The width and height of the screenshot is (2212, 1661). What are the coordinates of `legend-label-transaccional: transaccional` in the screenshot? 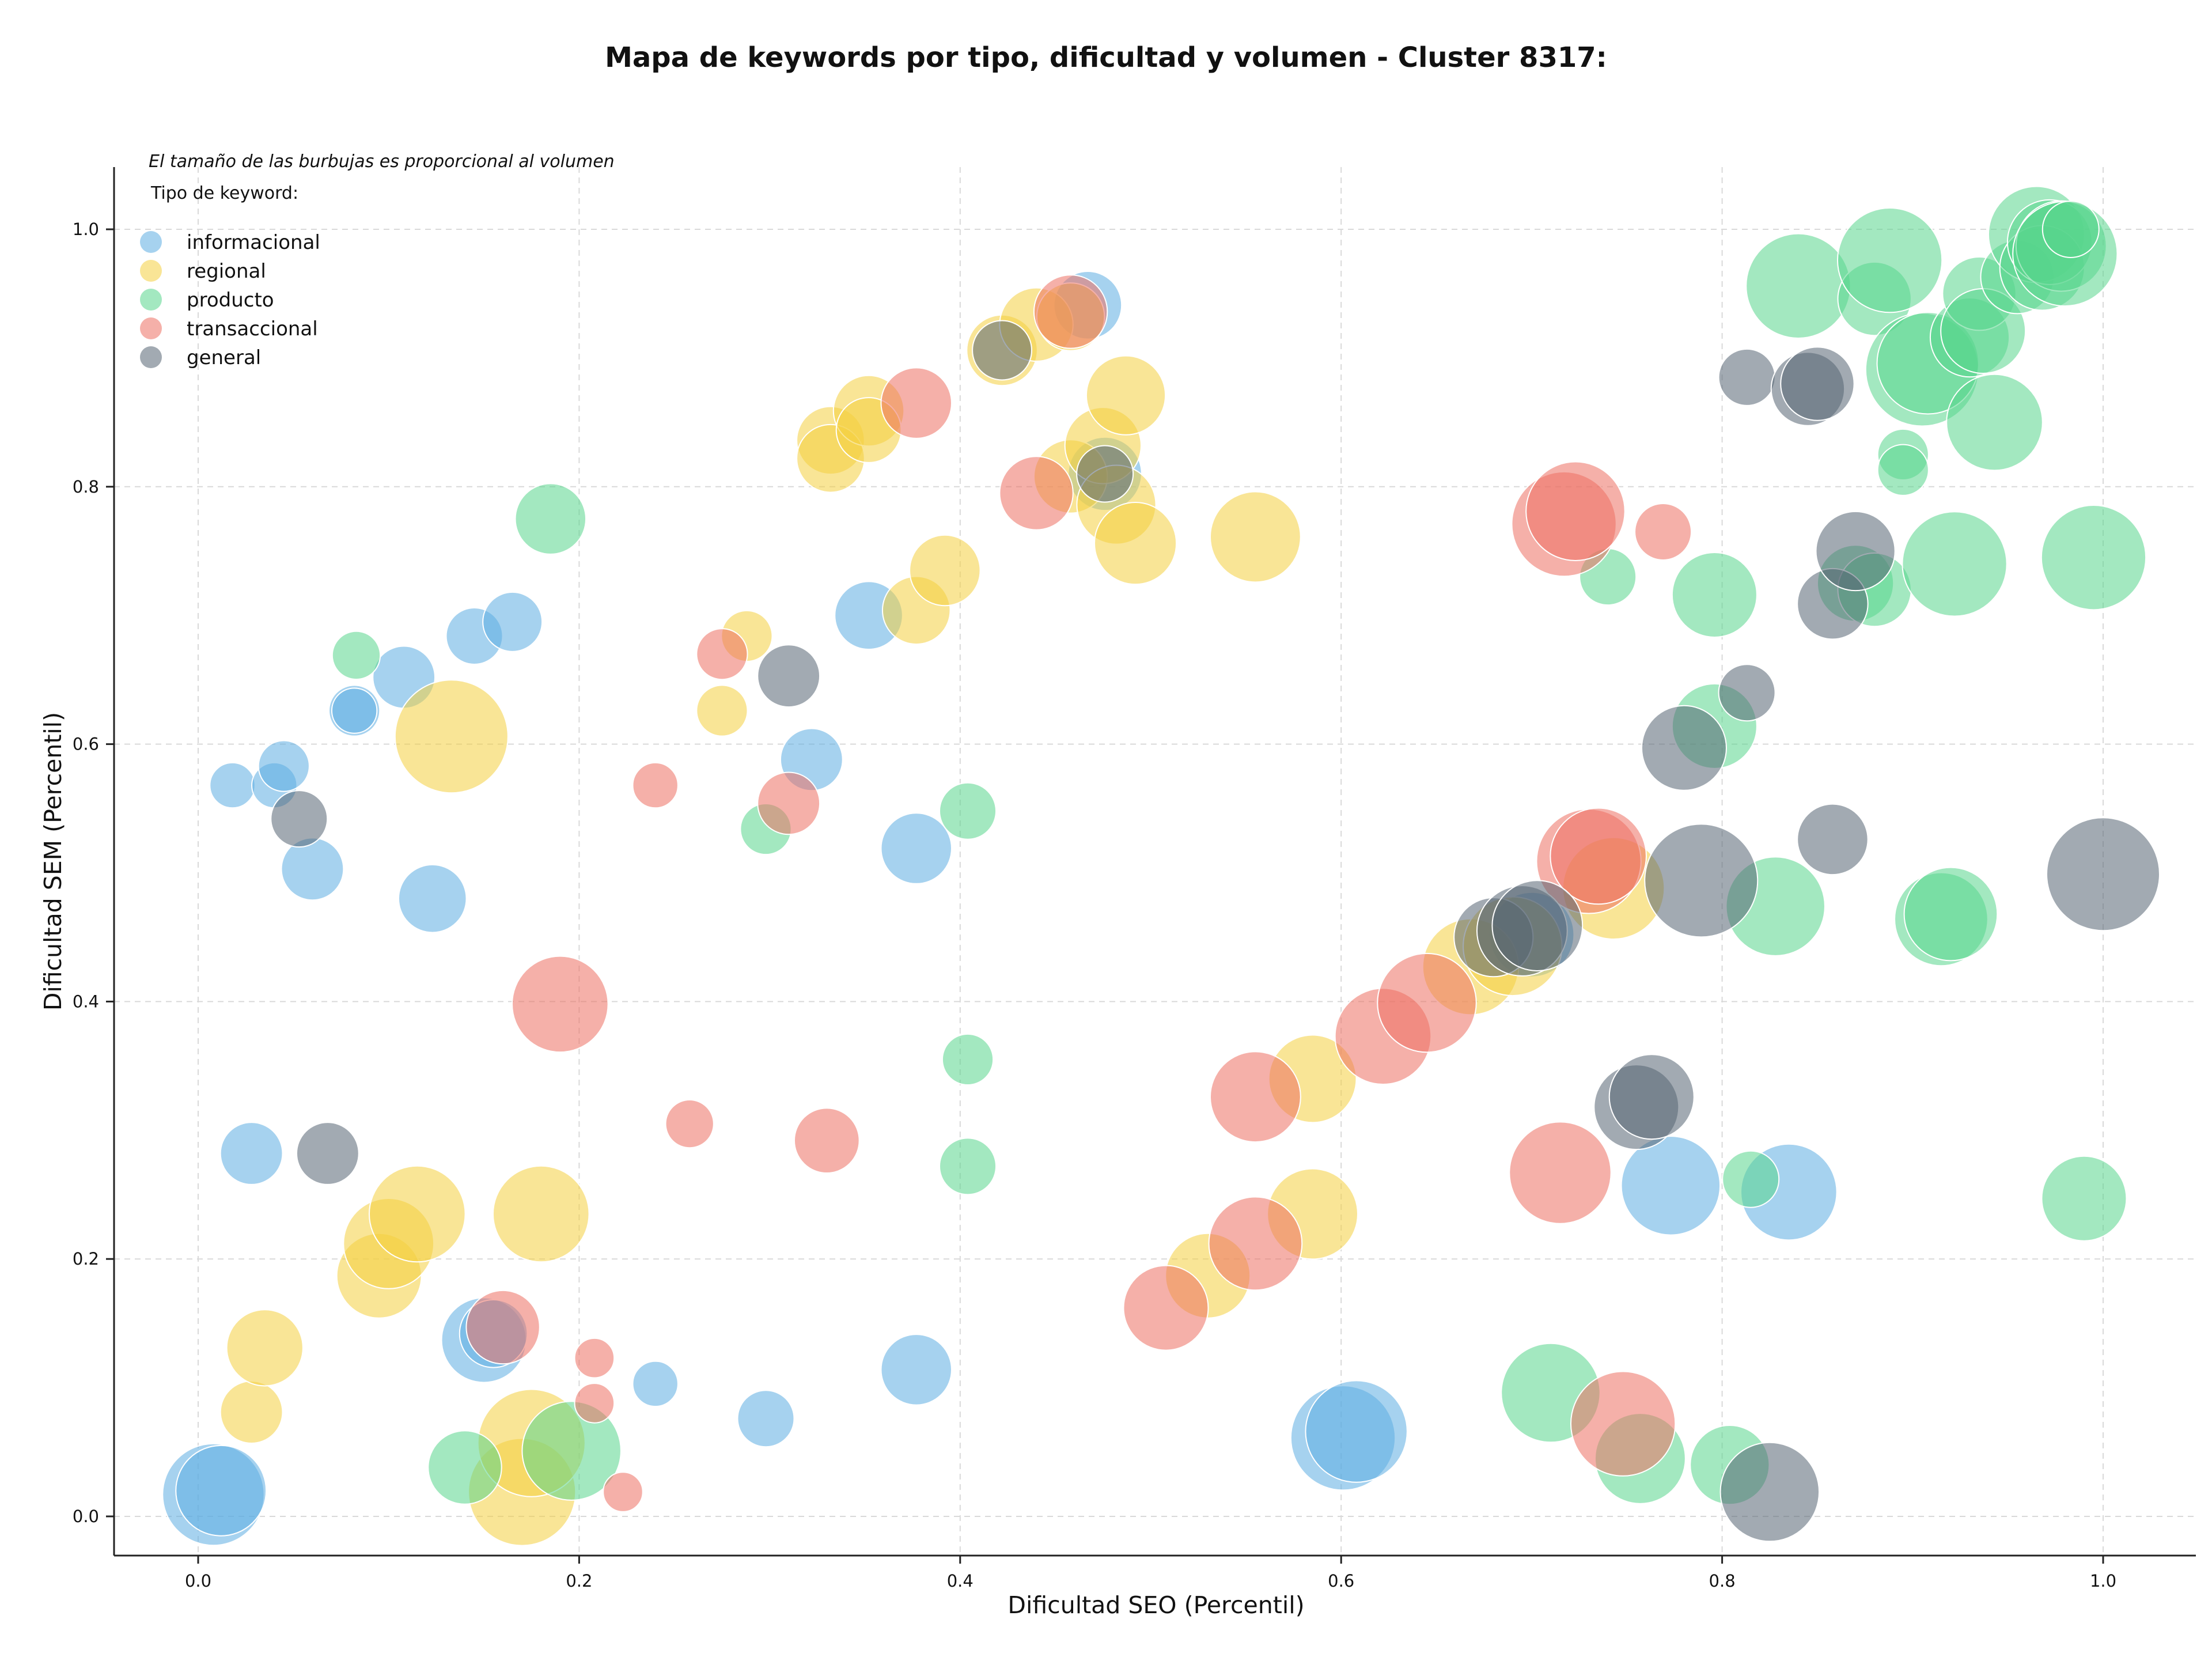 It's located at (252, 328).